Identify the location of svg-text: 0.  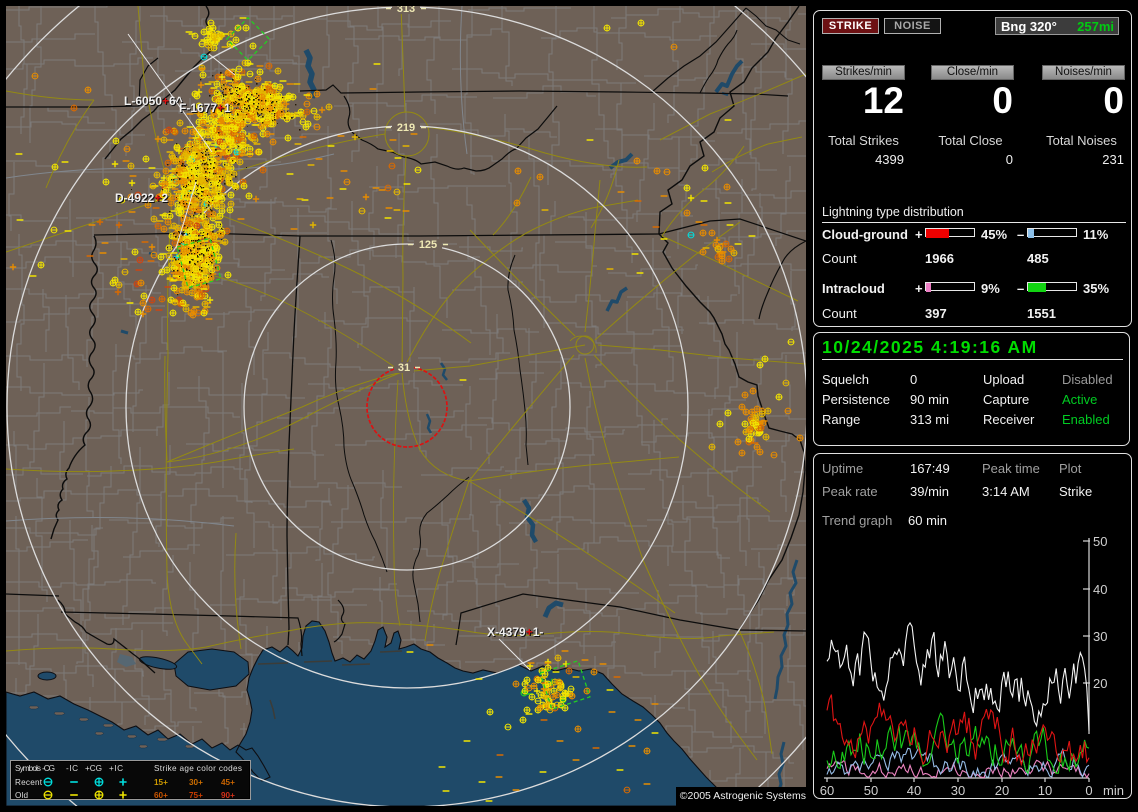
(1088, 790).